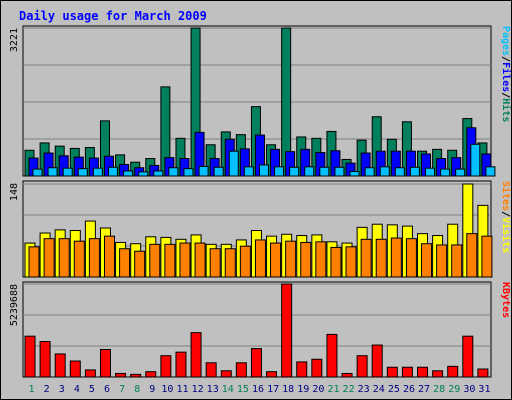 Image resolution: width=512 pixels, height=400 pixels. I want to click on x-tick-day-18: 18, so click(288, 389).